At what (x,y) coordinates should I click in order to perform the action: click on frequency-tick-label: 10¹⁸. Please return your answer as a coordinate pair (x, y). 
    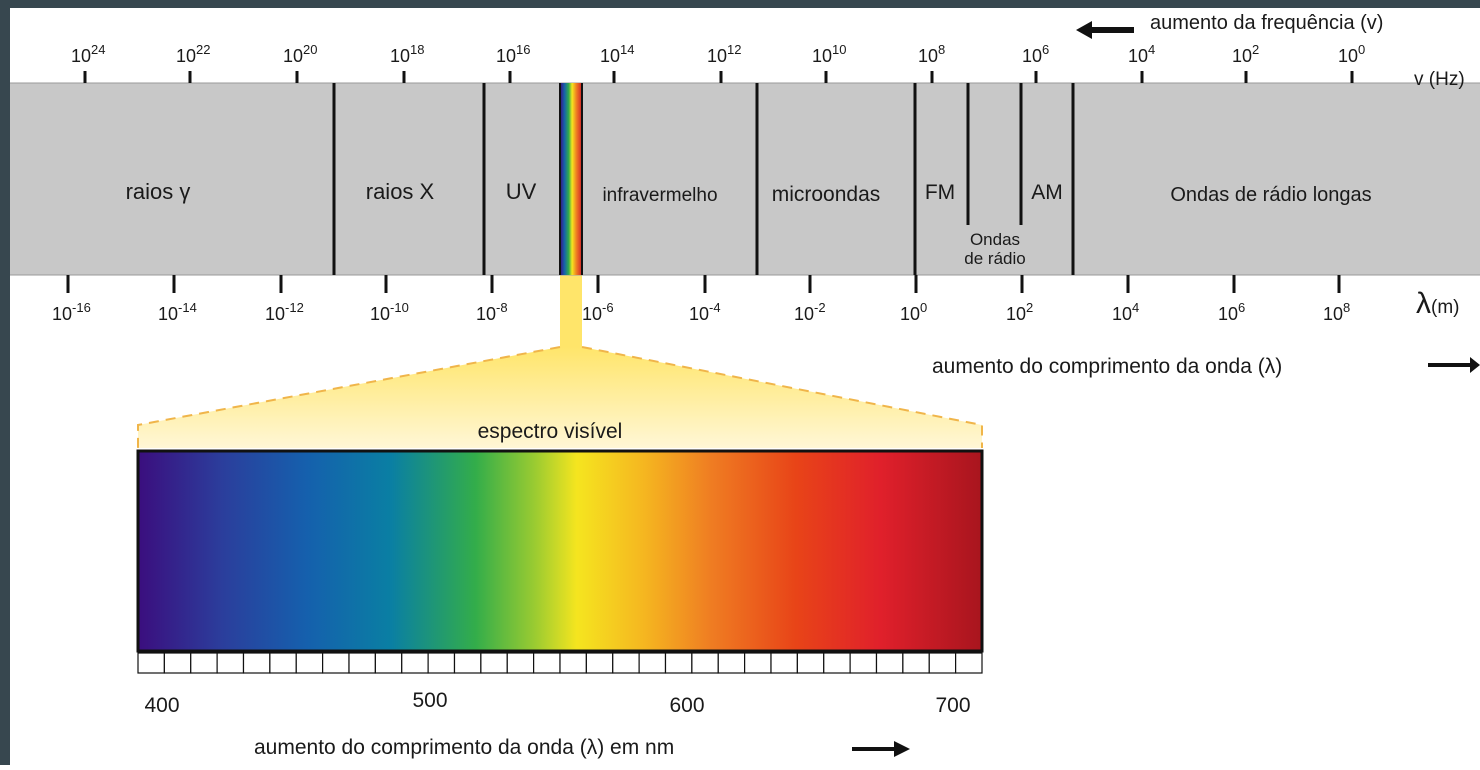
    Looking at the image, I should click on (407, 54).